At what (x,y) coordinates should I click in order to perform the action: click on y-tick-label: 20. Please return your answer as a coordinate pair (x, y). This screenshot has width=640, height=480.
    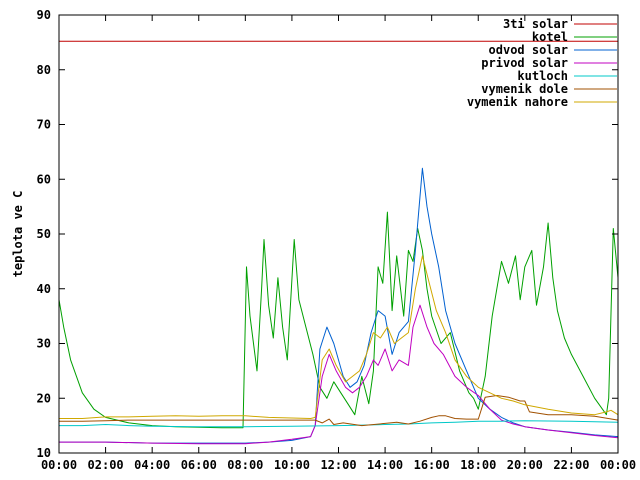
    Looking at the image, I should click on (44, 398).